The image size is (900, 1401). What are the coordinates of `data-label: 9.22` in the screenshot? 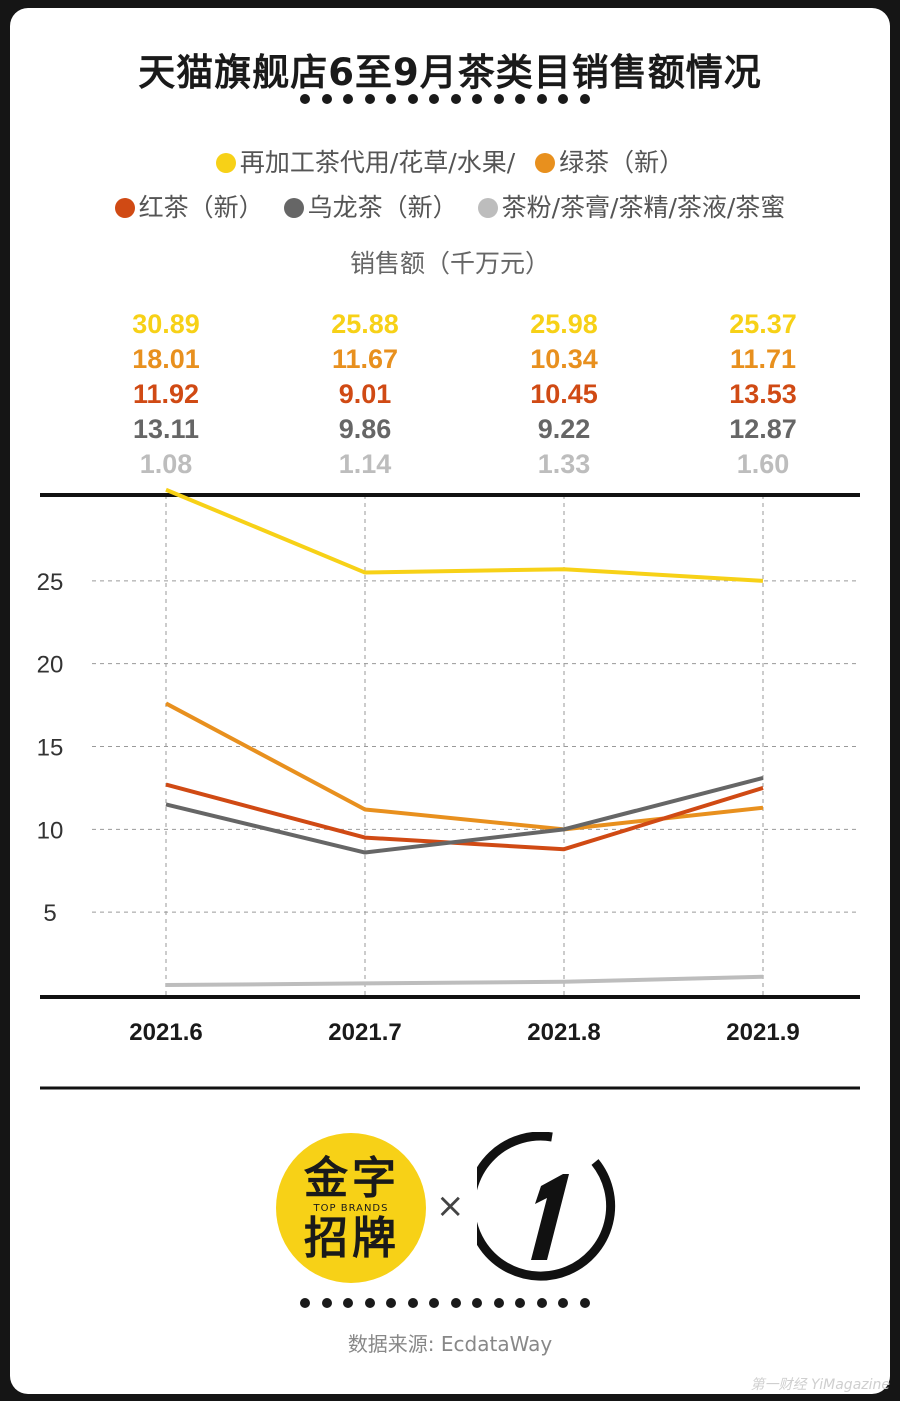 It's located at (564, 429).